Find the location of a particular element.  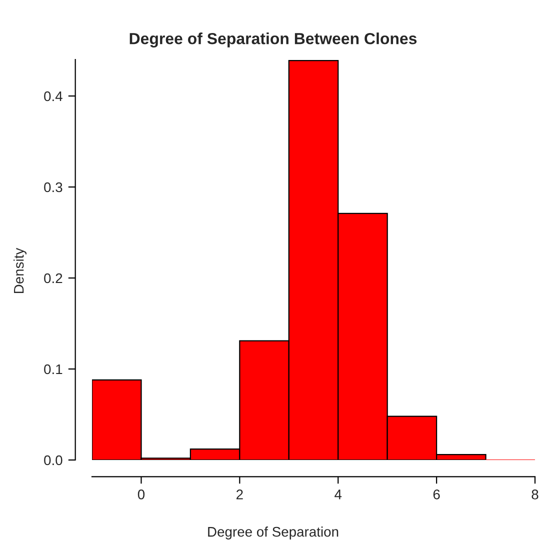

x-tick-label: 0 is located at coordinates (141, 495).